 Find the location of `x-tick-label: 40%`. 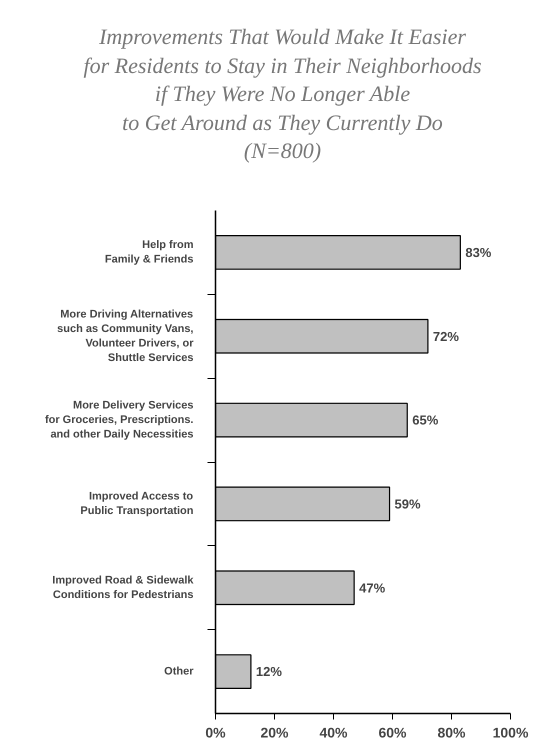

x-tick-label: 40% is located at coordinates (333, 732).